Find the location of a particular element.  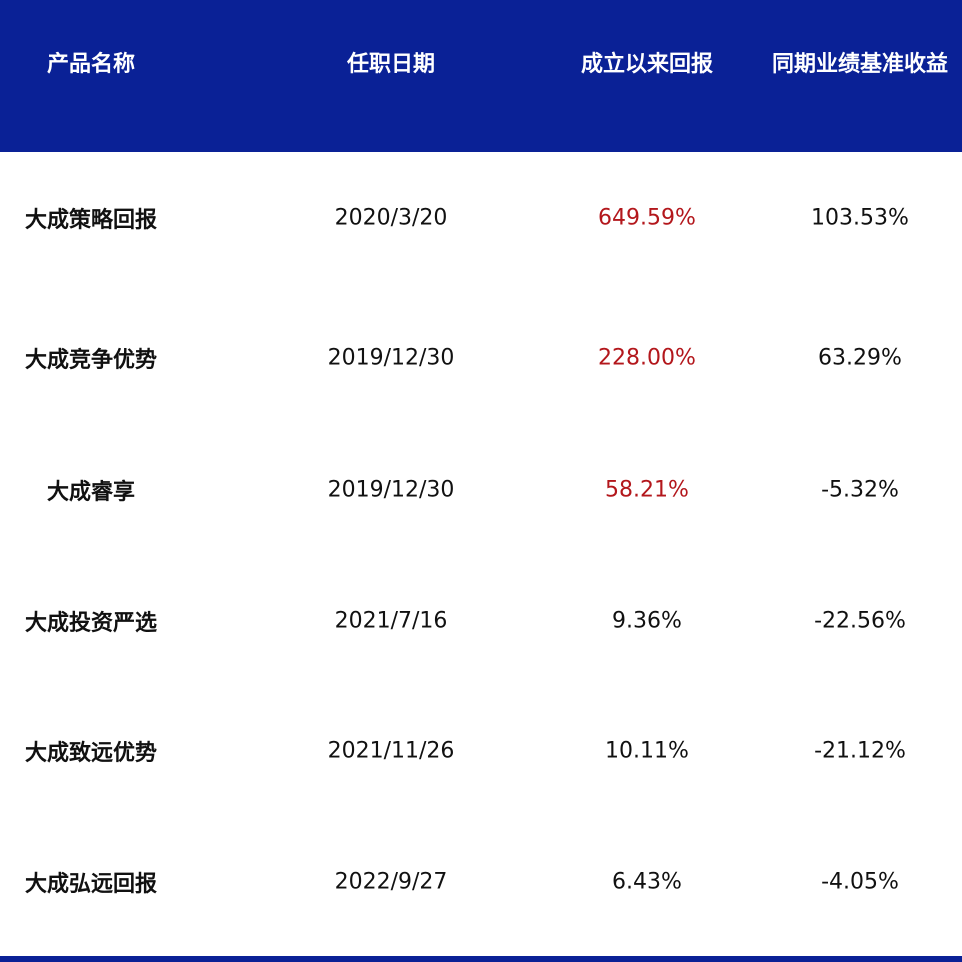

product-name: 大成睿享 is located at coordinates (91, 492).